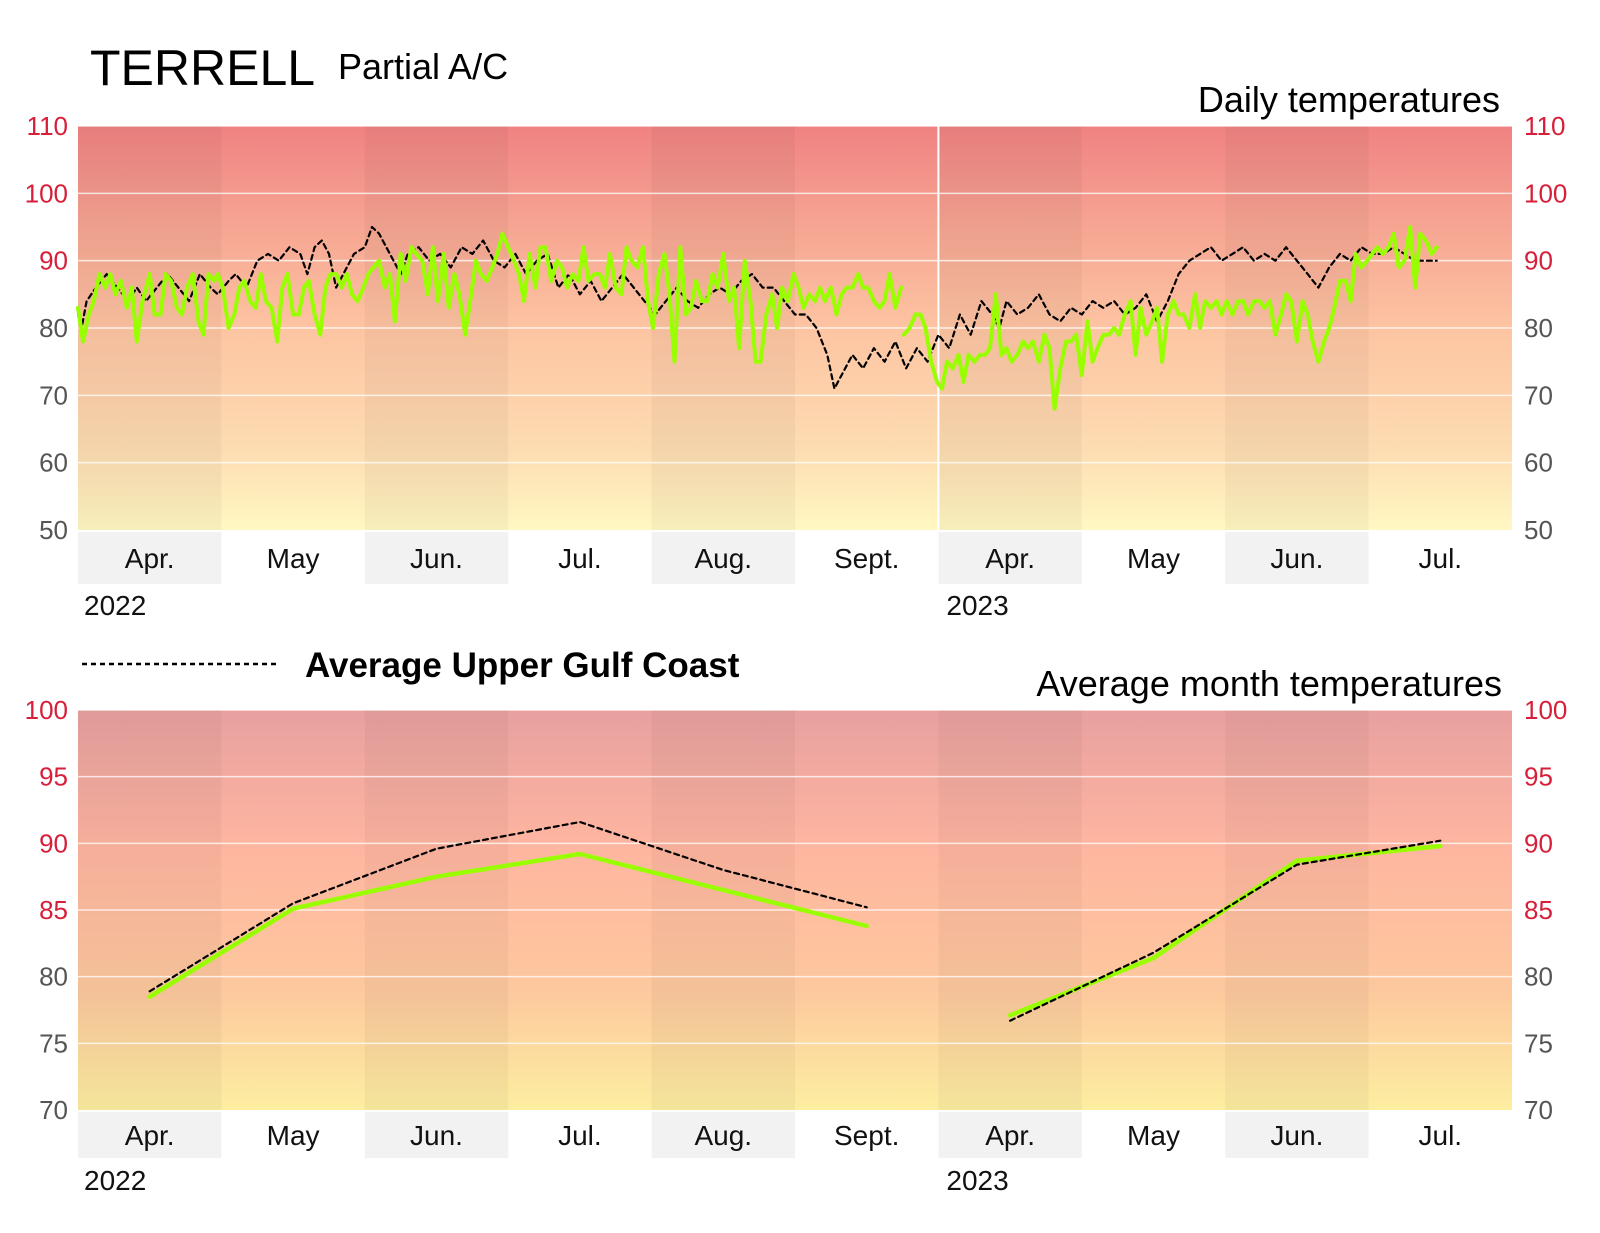 Image resolution: width=1600 pixels, height=1233 pixels. I want to click on y-tick-label-left: 60, so click(53, 463).